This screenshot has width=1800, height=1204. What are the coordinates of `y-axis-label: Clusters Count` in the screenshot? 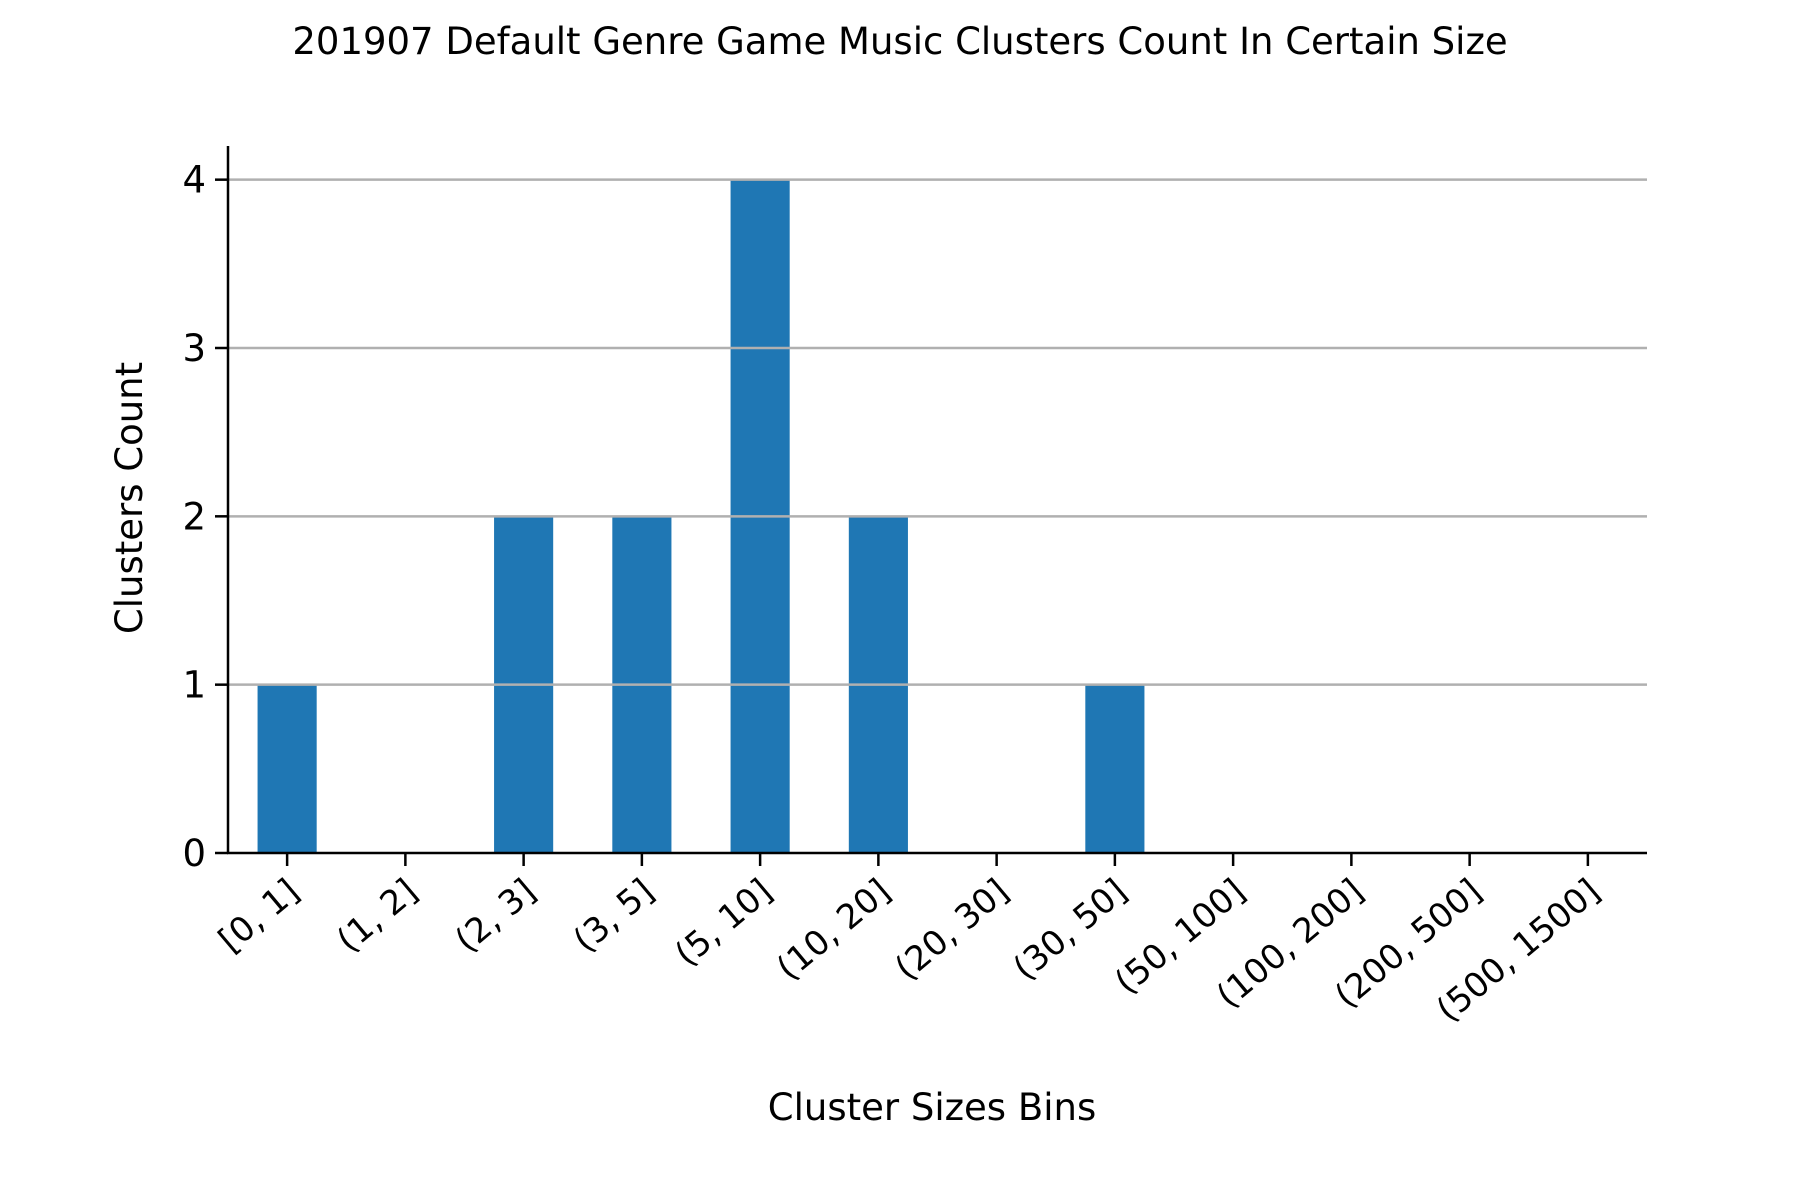 It's located at (129, 498).